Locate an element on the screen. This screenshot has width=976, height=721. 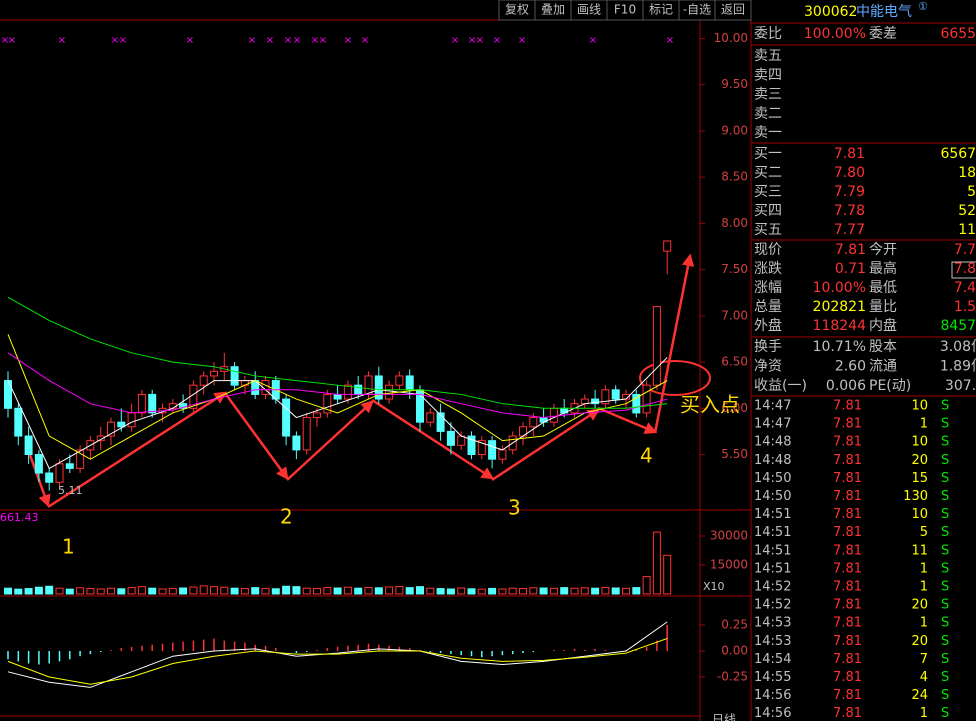
toolbar-button is located at coordinates (733, 10).